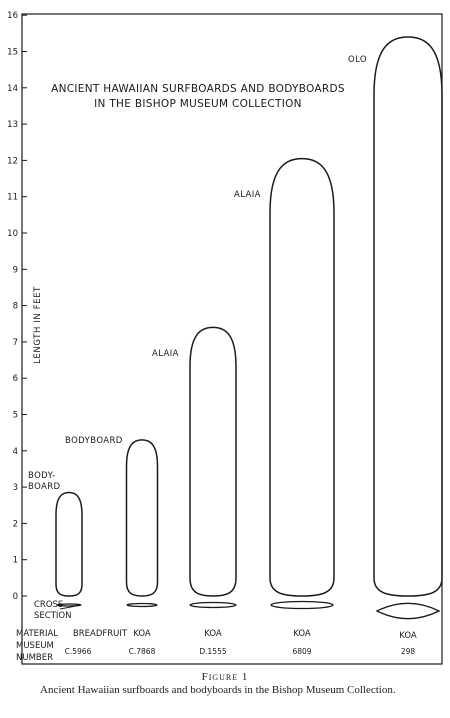 Image resolution: width=450 pixels, height=718 pixels. What do you see at coordinates (15, 270) in the screenshot?
I see `y-tick-label: 9` at bounding box center [15, 270].